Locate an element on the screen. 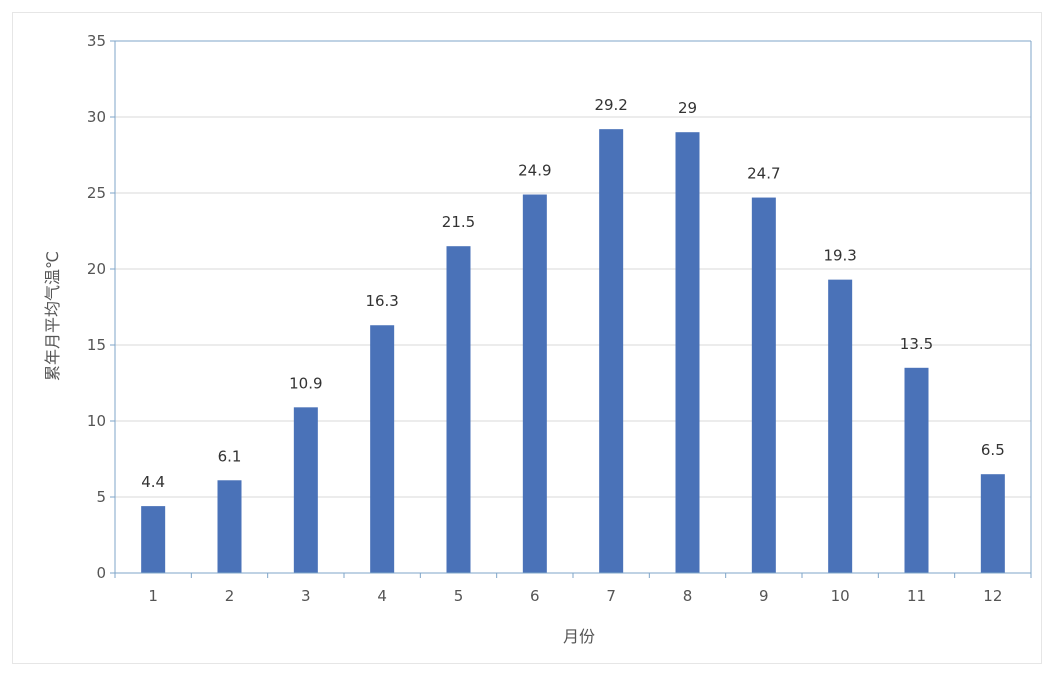 Image resolution: width=1048 pixels, height=673 pixels. y-tick-label: 25 is located at coordinates (96, 193).